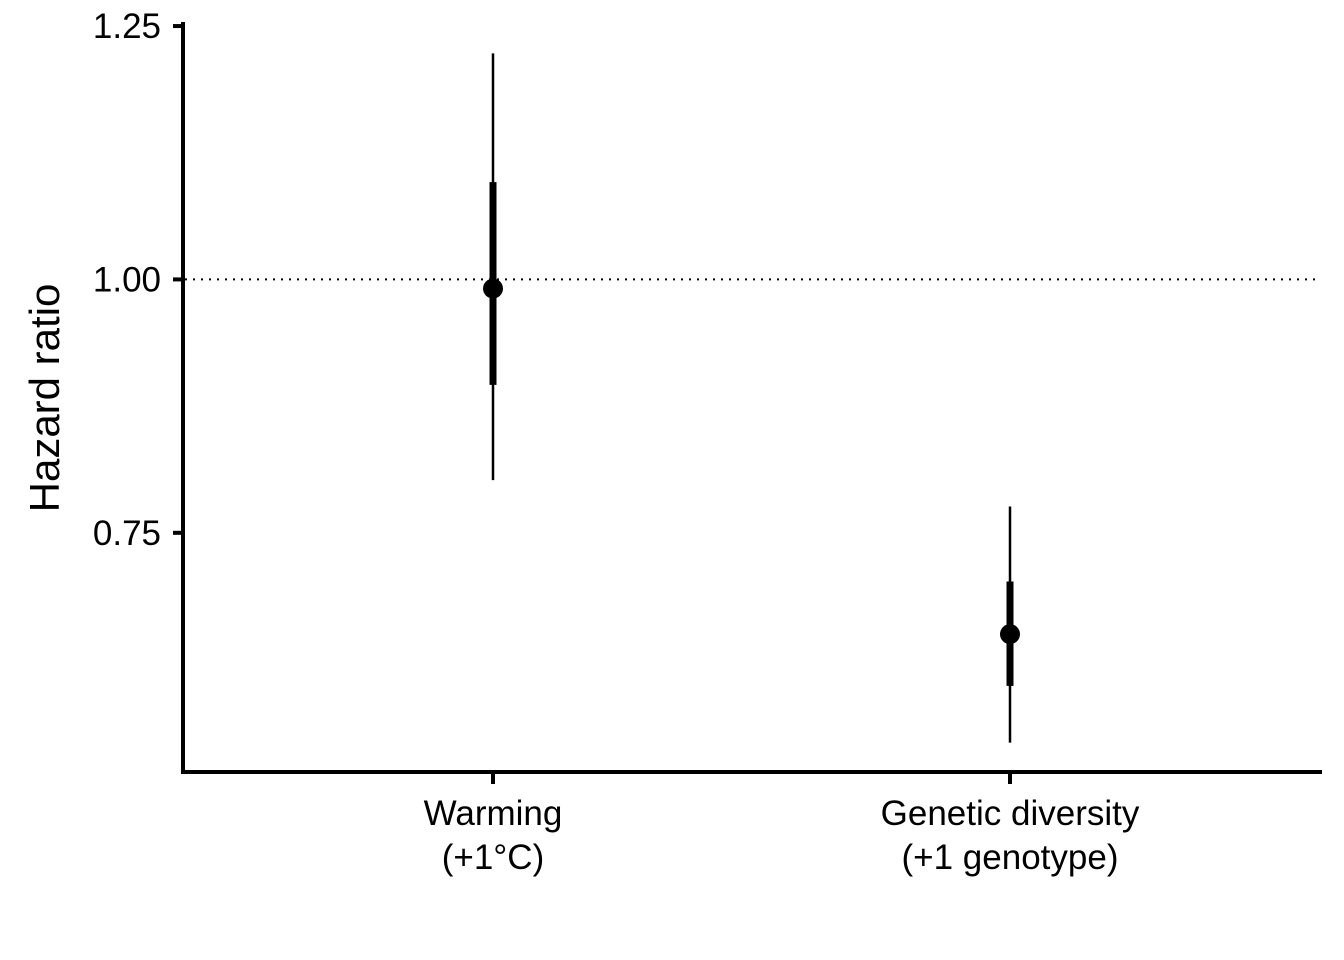  Describe the element at coordinates (493, 857) in the screenshot. I see `x-tick-label-line: (+1°C)` at that location.